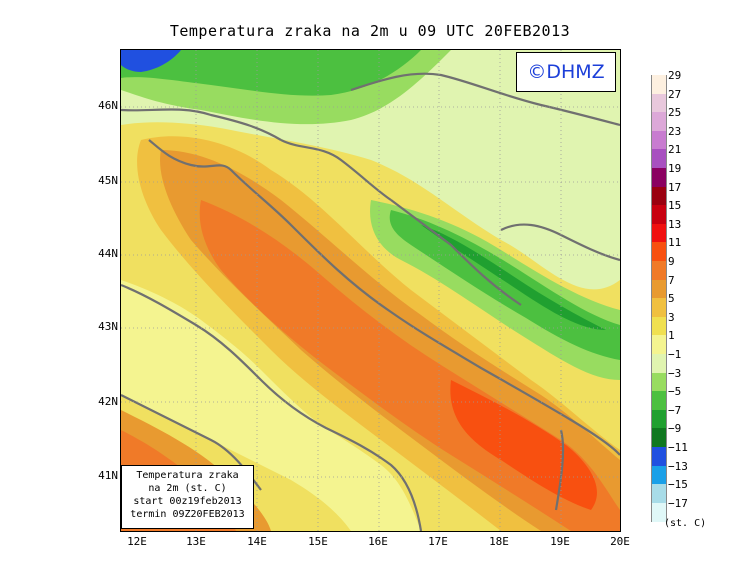  I want to click on legend-label: 19, so click(675, 168).